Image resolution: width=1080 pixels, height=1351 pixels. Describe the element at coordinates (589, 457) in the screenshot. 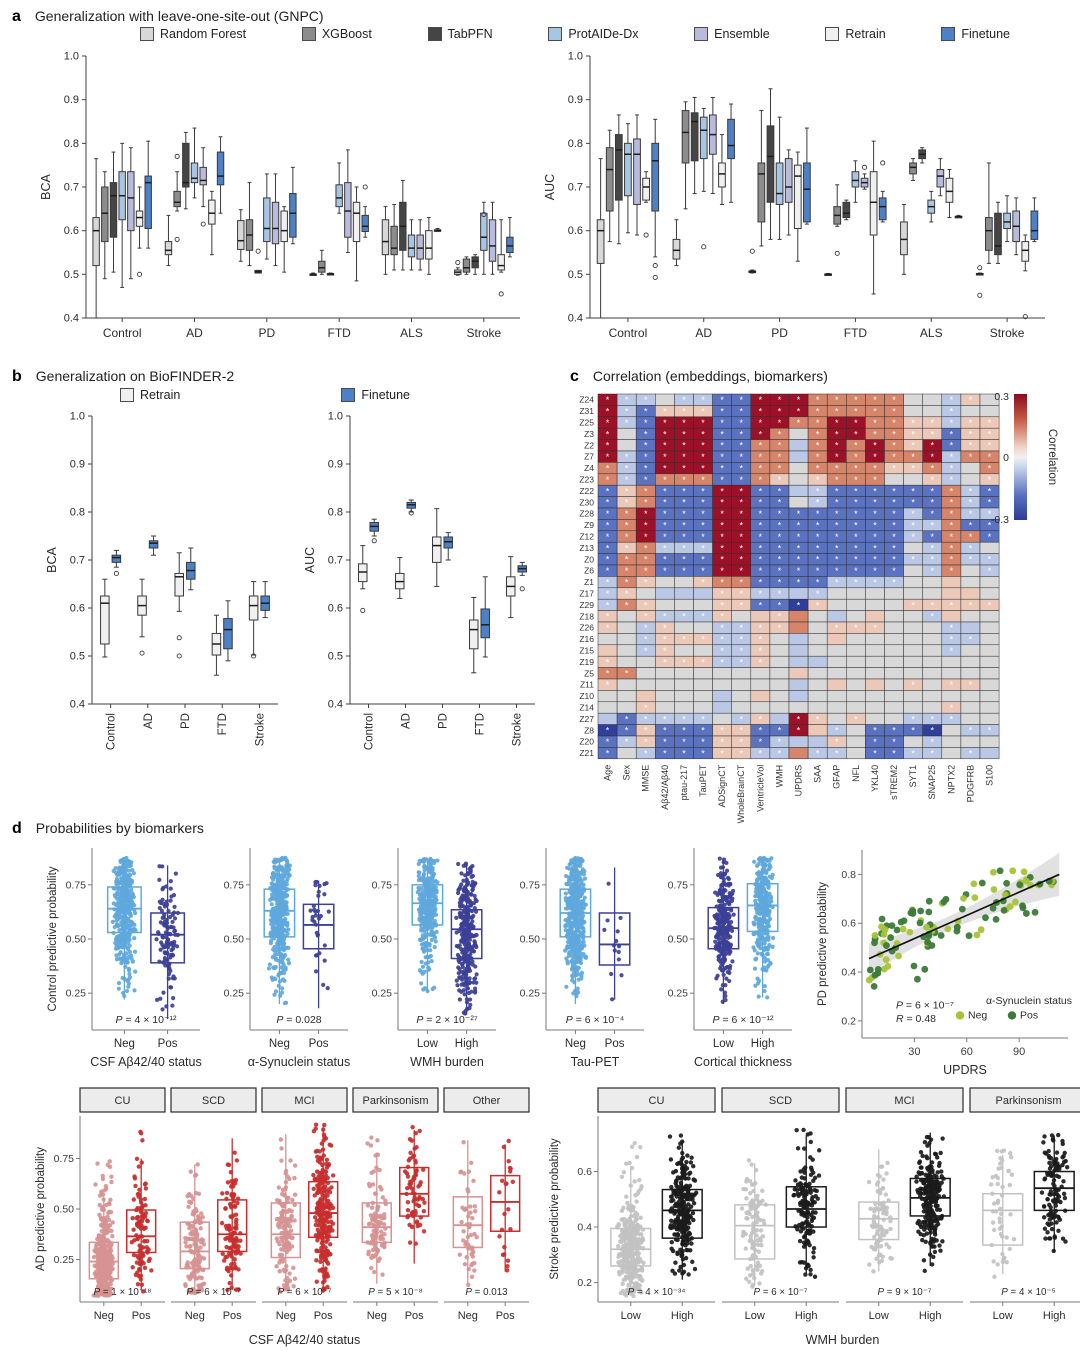

I see `svg-text: Z7` at that location.